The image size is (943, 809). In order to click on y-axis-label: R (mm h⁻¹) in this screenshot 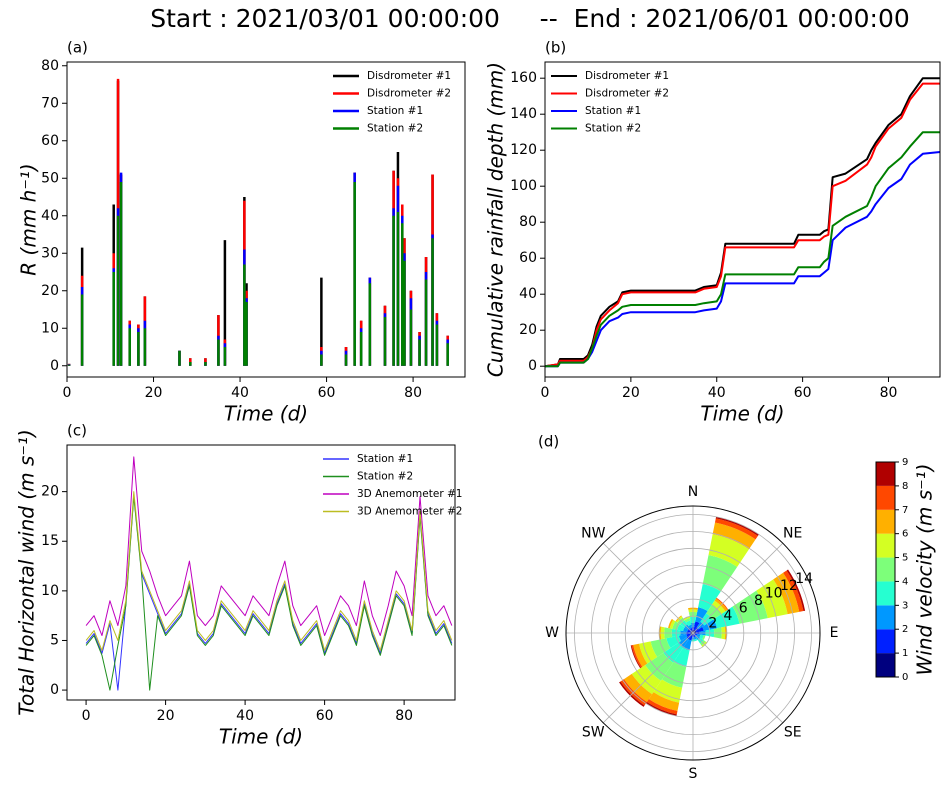, I will do `click(29, 219)`.